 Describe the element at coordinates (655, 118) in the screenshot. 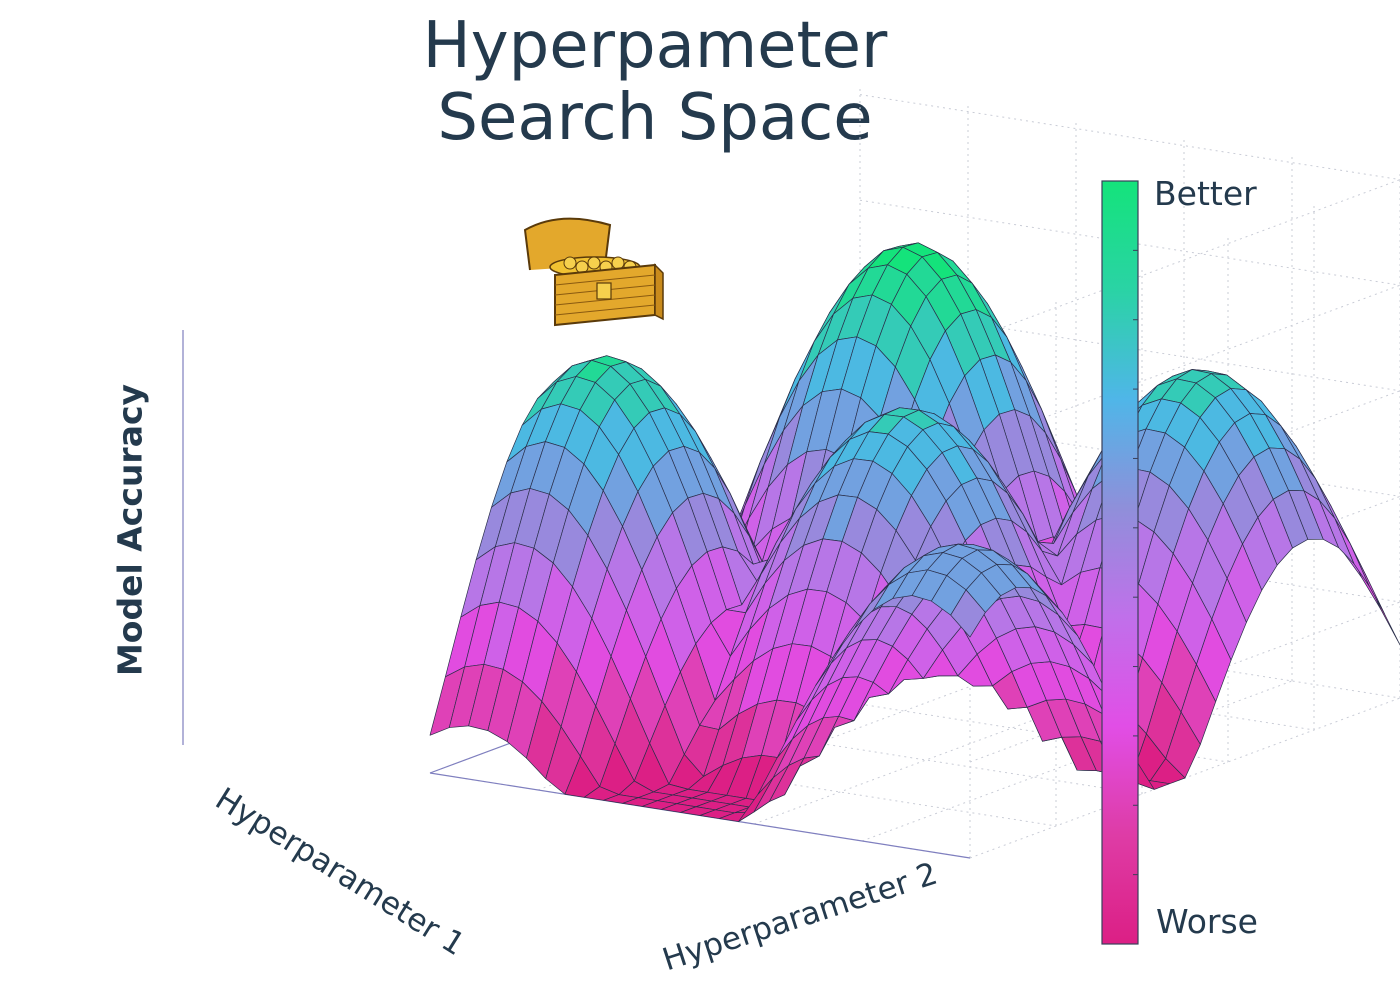

I see `title-line-2: Search Space` at that location.